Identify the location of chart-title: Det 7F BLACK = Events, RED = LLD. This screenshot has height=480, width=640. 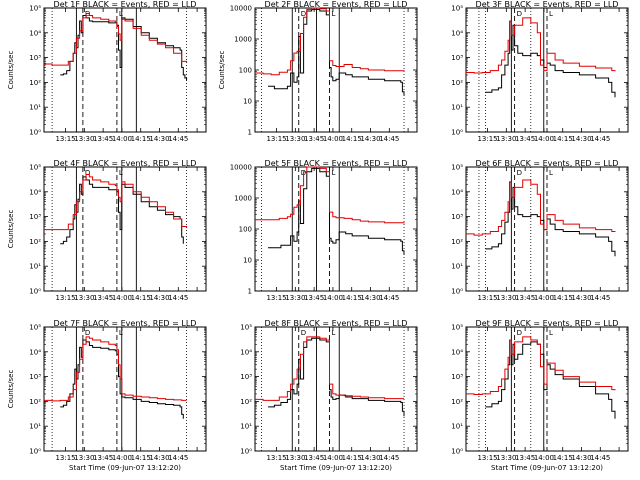
(125, 323).